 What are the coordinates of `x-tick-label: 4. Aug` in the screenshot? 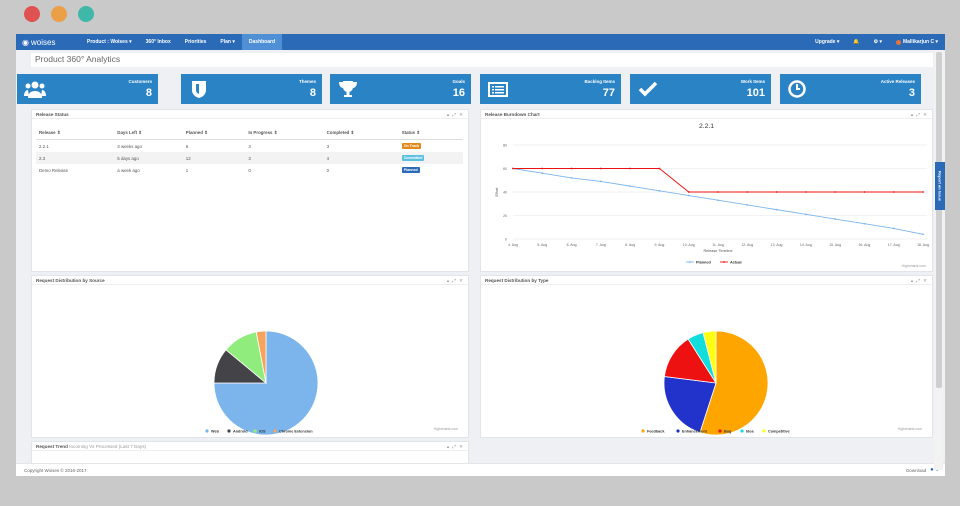 It's located at (513, 245).